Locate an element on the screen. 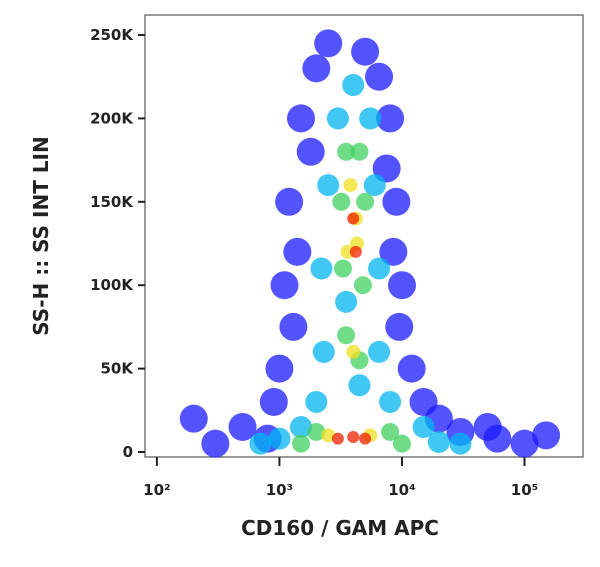 The image size is (600, 567). y-tick-label: 100K is located at coordinates (112, 285).